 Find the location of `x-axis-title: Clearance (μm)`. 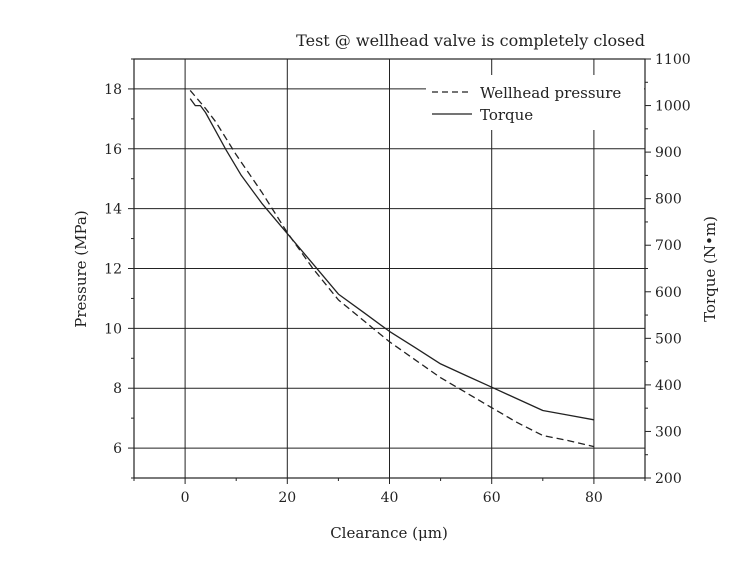

x-axis-title: Clearance (μm) is located at coordinates (389, 533).